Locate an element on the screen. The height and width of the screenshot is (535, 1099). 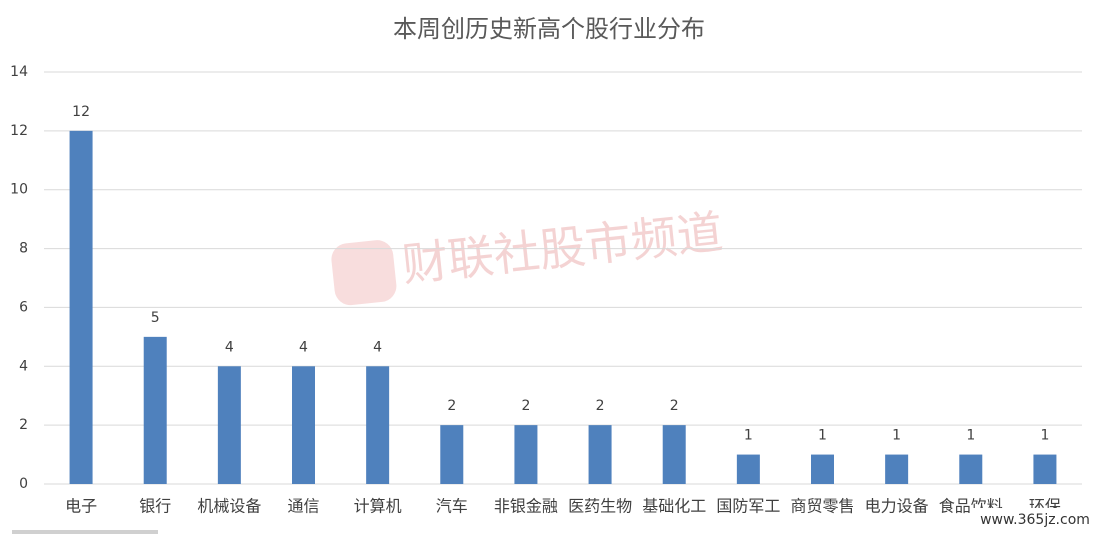
y-tick-label: 4 is located at coordinates (23, 366).